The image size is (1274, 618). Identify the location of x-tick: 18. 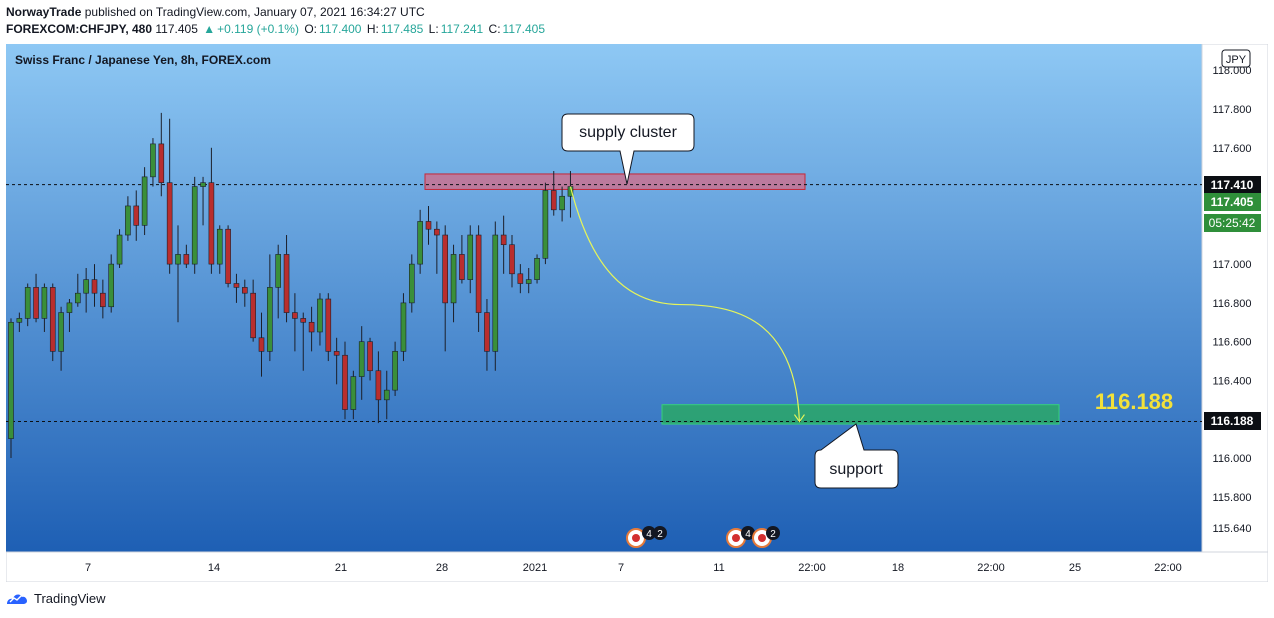
(898, 568).